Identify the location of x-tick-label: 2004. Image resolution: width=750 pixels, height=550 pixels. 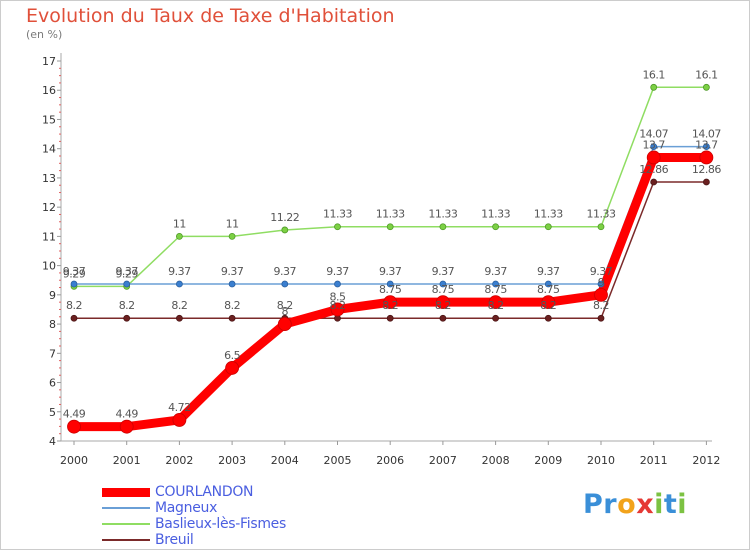
(285, 460).